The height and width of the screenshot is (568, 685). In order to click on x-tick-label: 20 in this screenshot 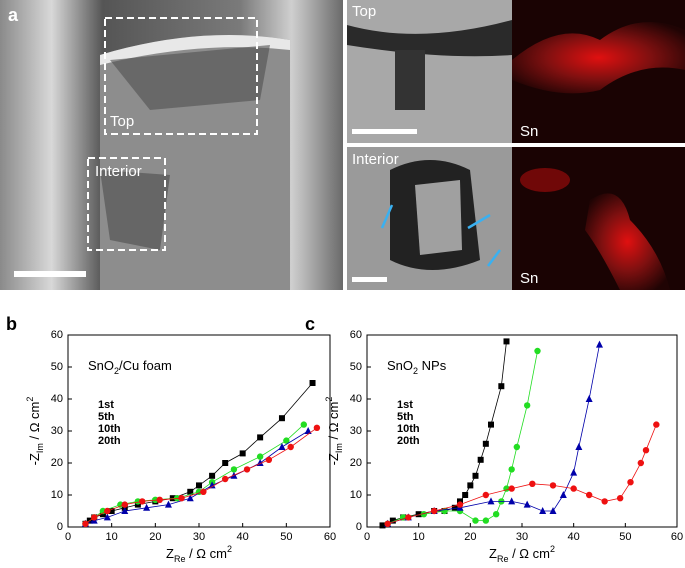, I will do `click(470, 537)`.